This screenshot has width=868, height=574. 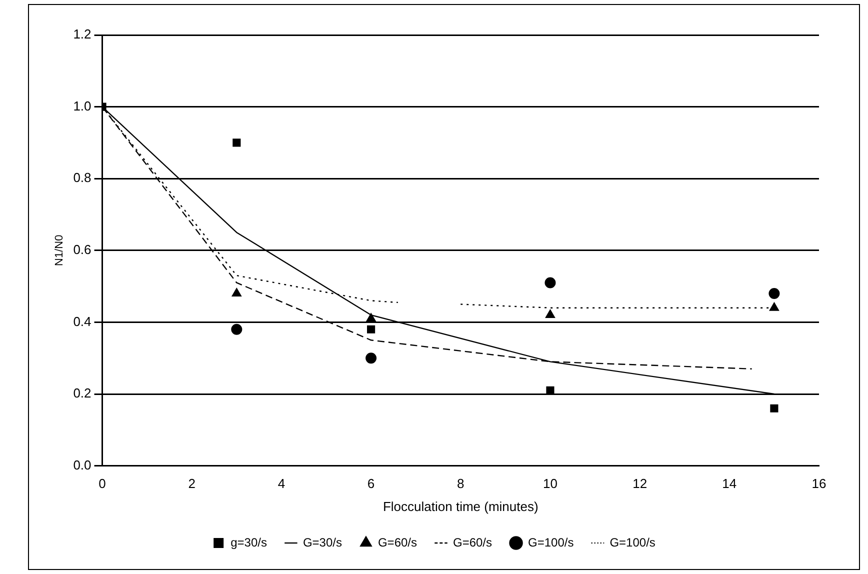 What do you see at coordinates (102, 484) in the screenshot?
I see `x-tick-label: 0` at bounding box center [102, 484].